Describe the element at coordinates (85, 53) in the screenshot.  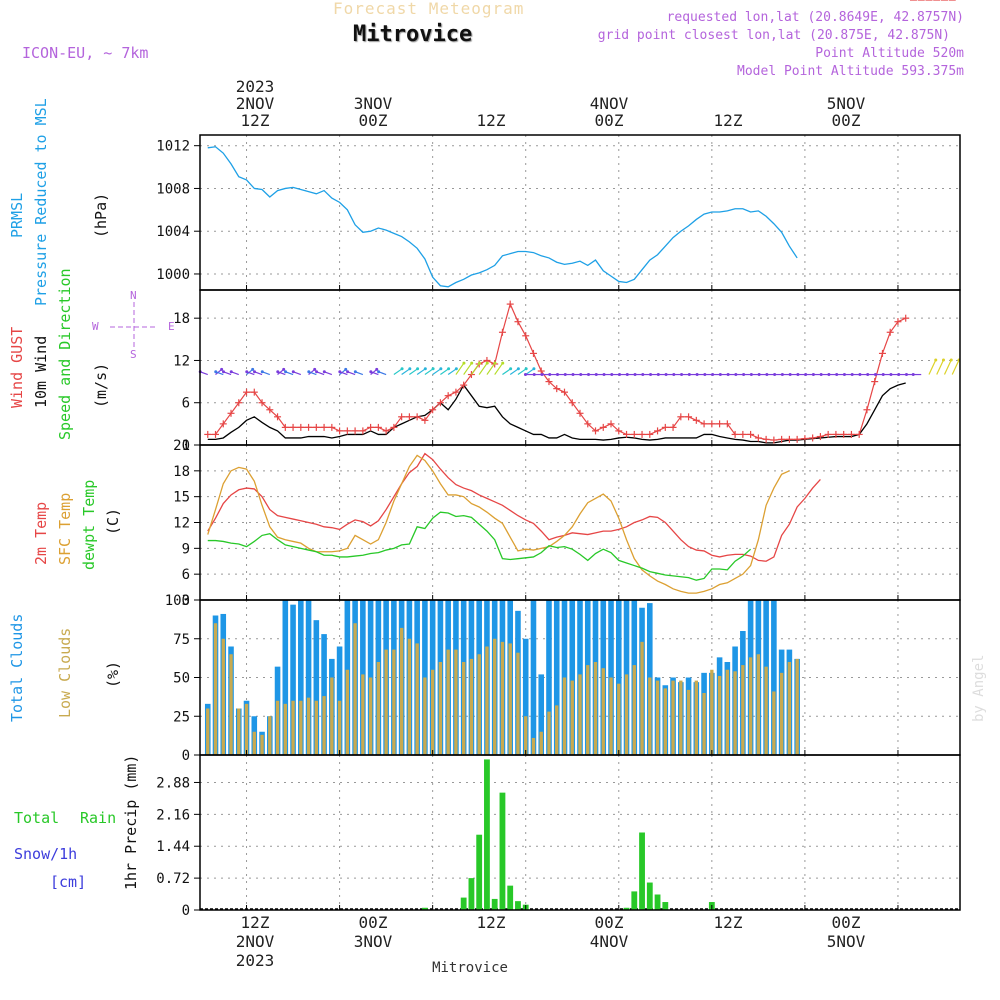
I see `model-label: ICON-EU, ~ 7km` at that location.